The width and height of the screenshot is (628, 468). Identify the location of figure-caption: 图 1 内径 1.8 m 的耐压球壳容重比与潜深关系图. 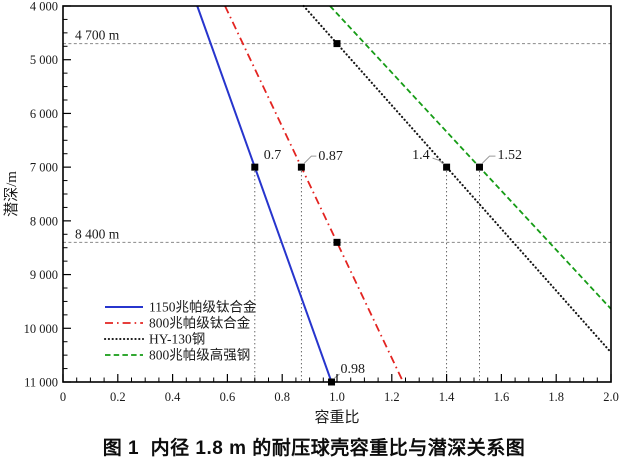
(314, 448).